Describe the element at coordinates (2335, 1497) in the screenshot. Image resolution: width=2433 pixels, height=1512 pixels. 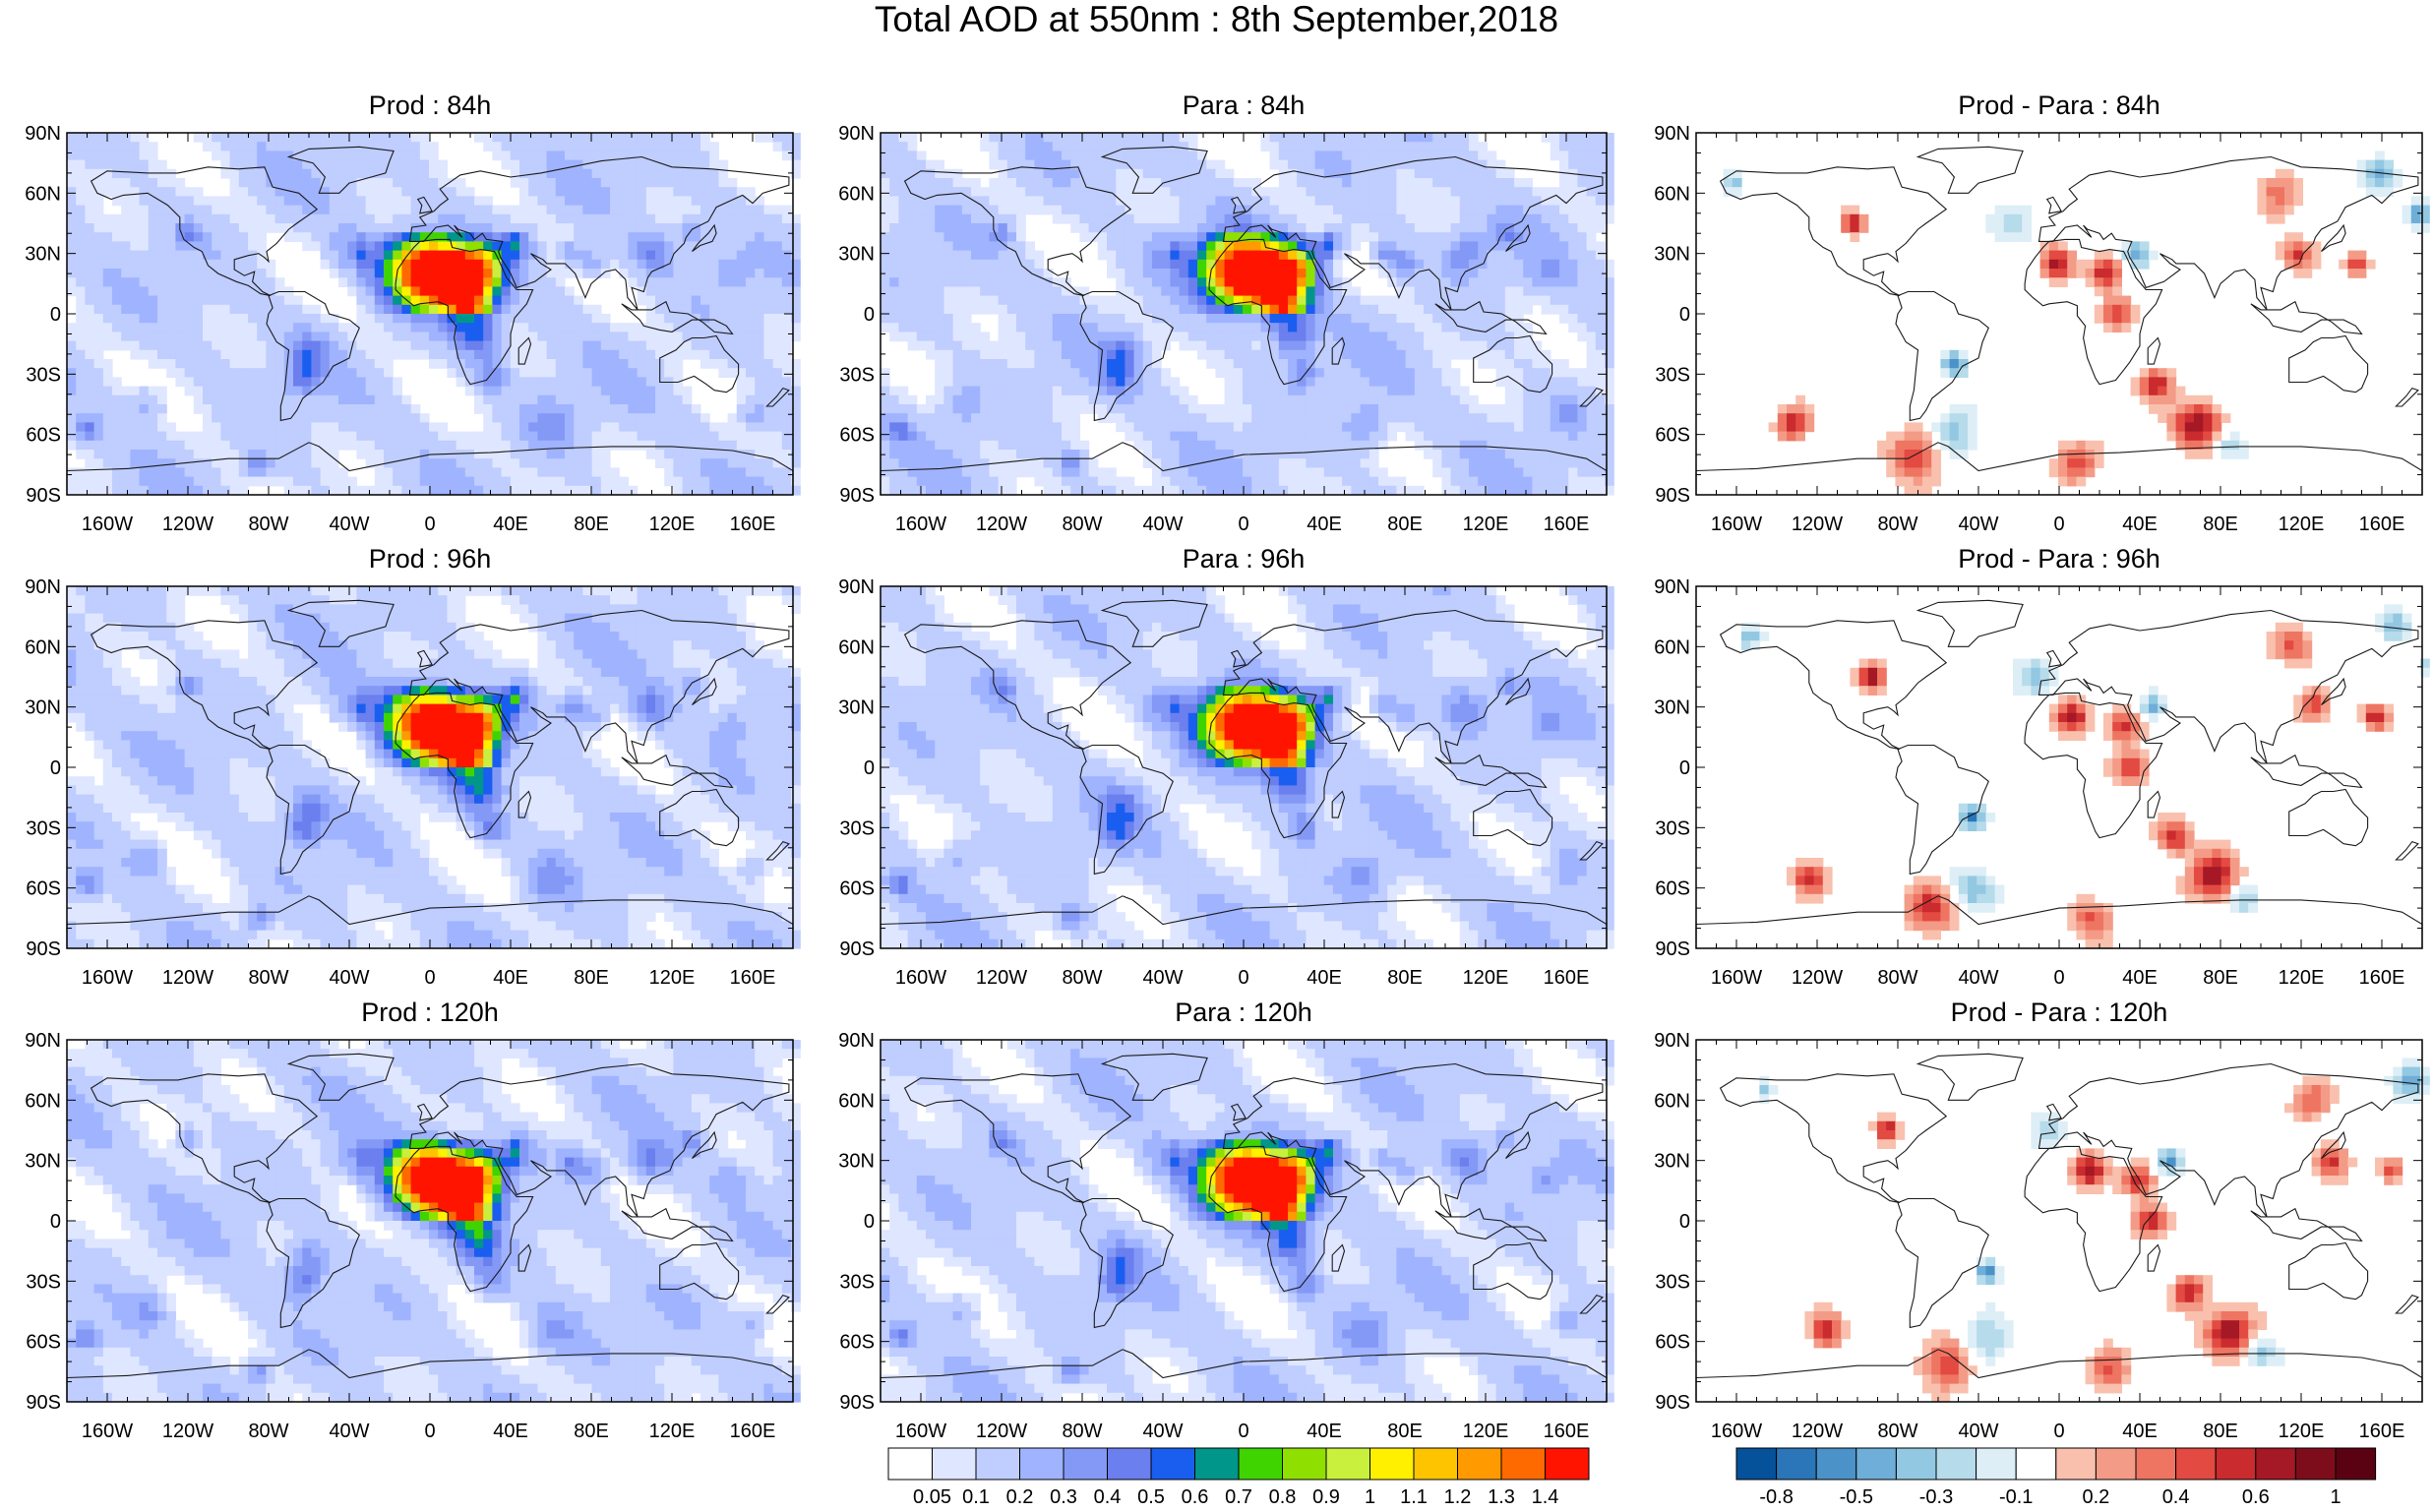
I see `colorbar-label: 1` at that location.